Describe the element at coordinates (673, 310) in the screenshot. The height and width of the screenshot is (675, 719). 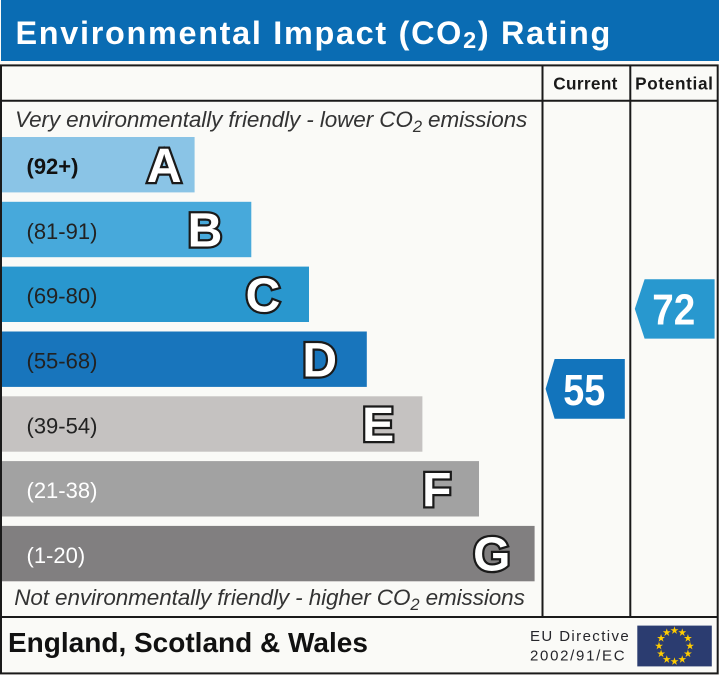
I see `svg-text: 72` at that location.